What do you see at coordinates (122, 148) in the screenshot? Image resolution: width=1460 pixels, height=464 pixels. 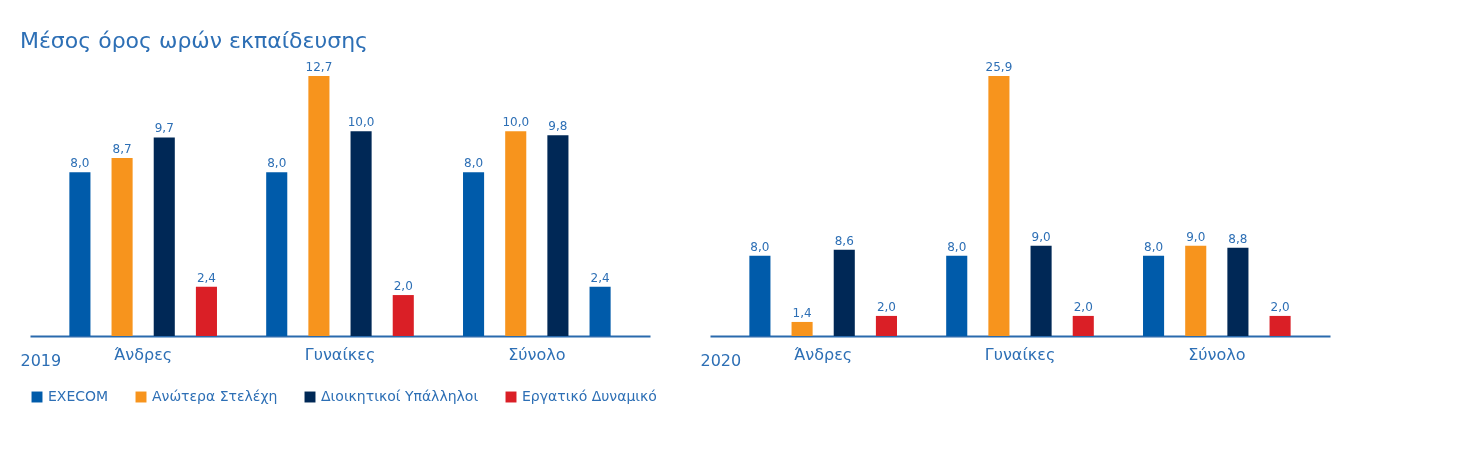 I see `data-label: 8,7` at bounding box center [122, 148].